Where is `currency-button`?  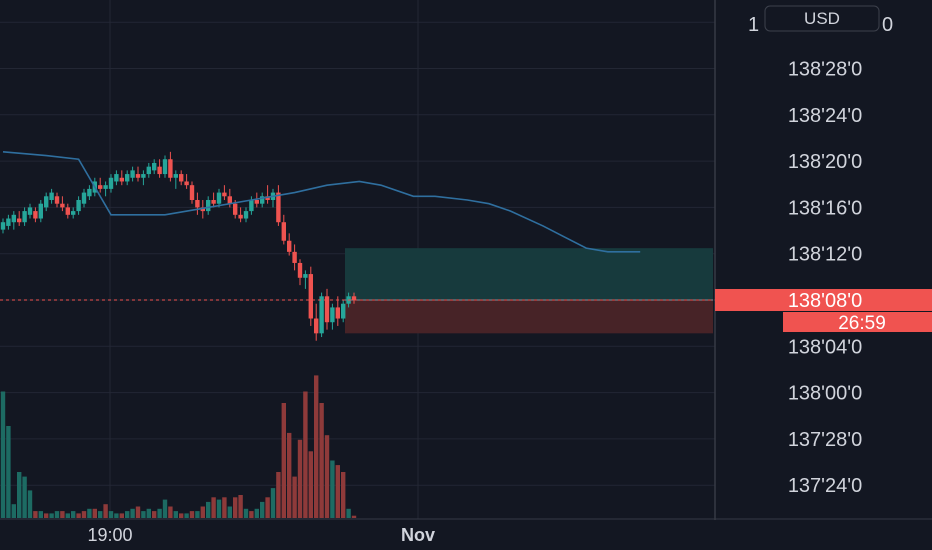
currency-button is located at coordinates (822, 18).